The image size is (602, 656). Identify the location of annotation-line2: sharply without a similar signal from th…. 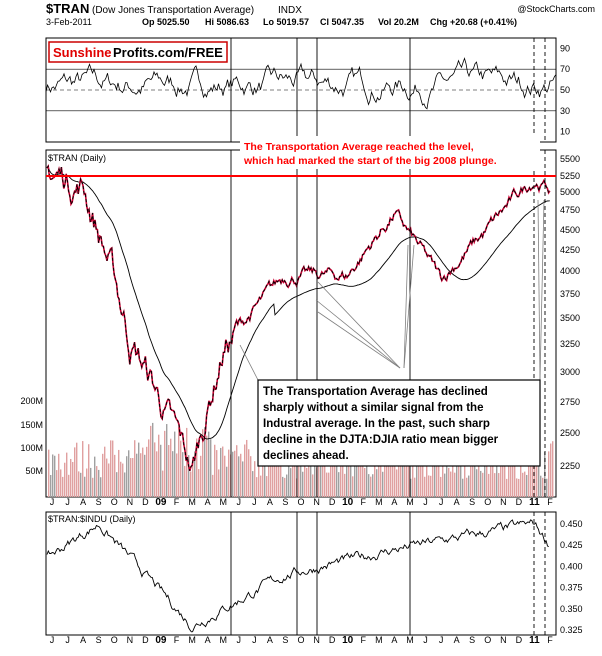
(373, 408).